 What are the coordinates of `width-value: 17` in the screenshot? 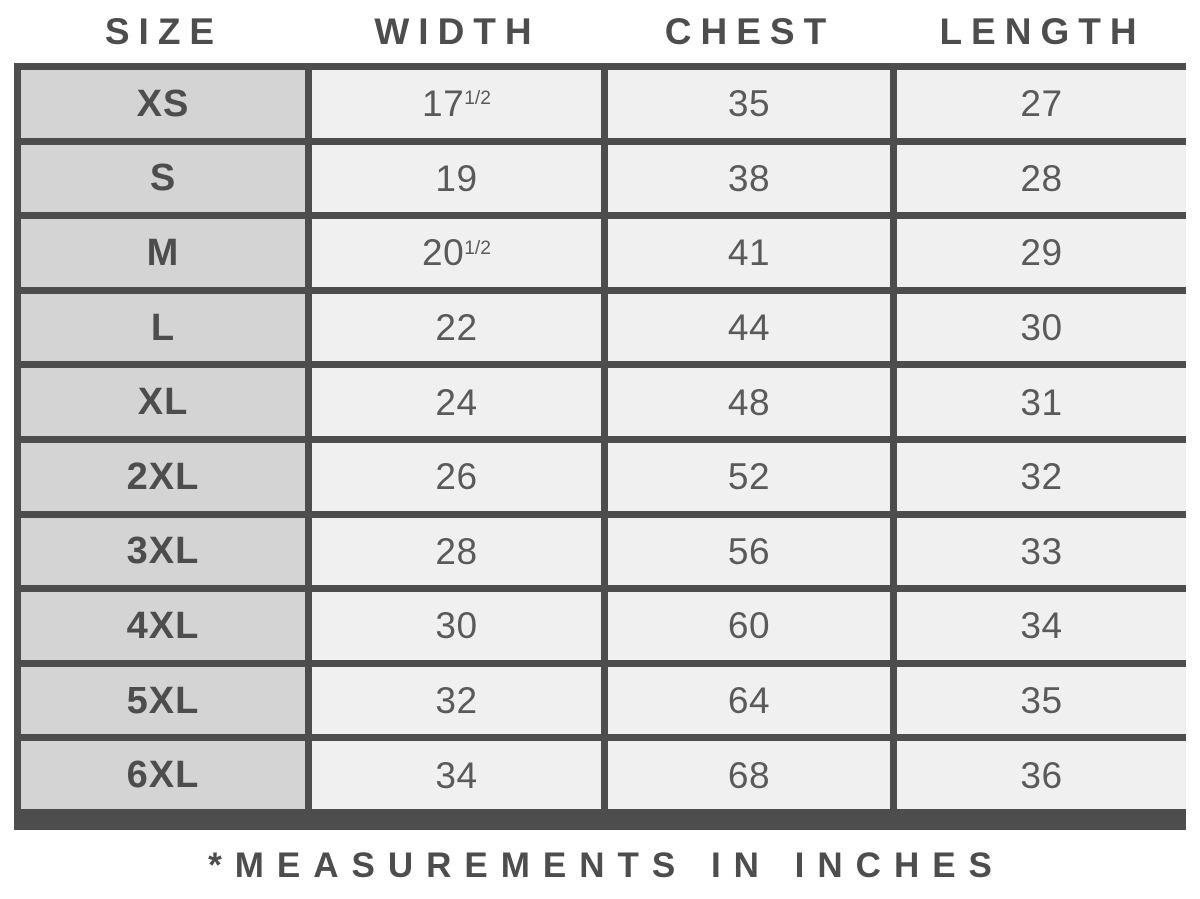 It's located at (443, 104).